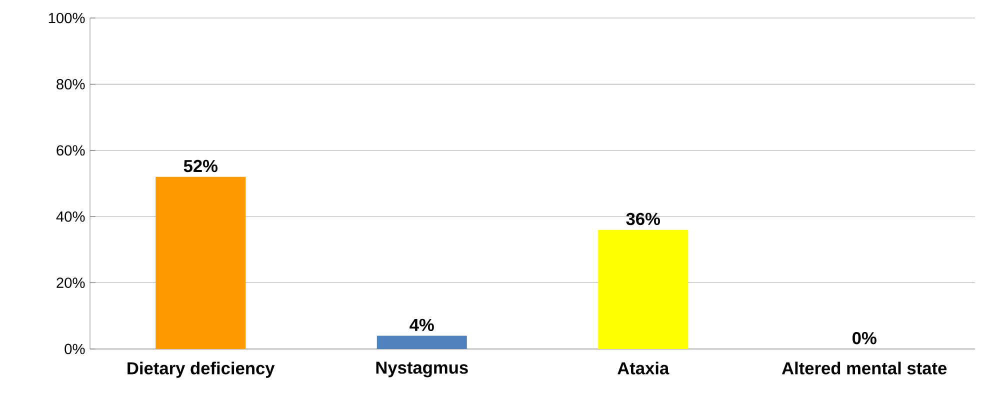  Describe the element at coordinates (66, 18) in the screenshot. I see `y-tick-label: 100%` at that location.